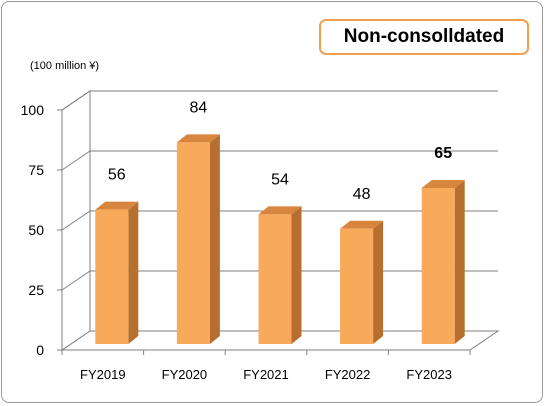 Image resolution: width=546 pixels, height=406 pixels. What do you see at coordinates (36, 170) in the screenshot?
I see `y-tick-label: 75` at bounding box center [36, 170].